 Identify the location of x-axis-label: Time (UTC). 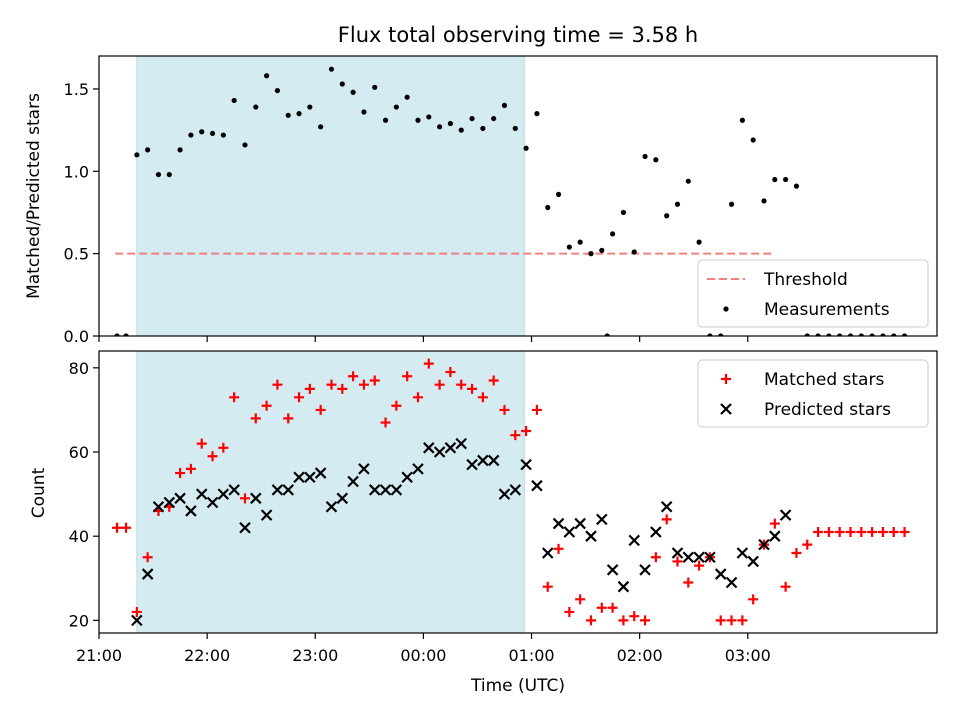
(517, 686).